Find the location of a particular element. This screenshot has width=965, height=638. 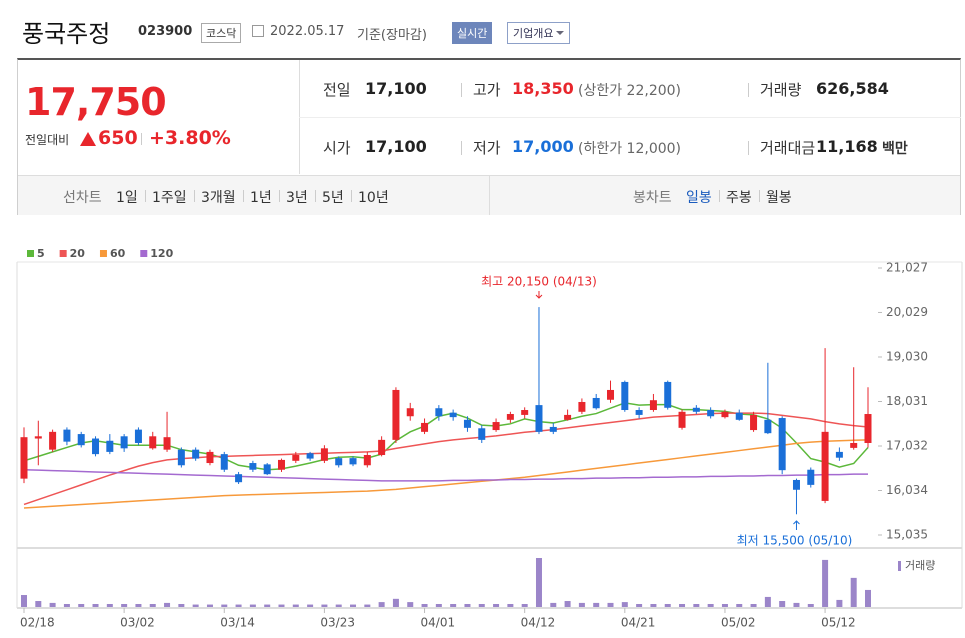

nav-item: 1주일 is located at coordinates (169, 198).